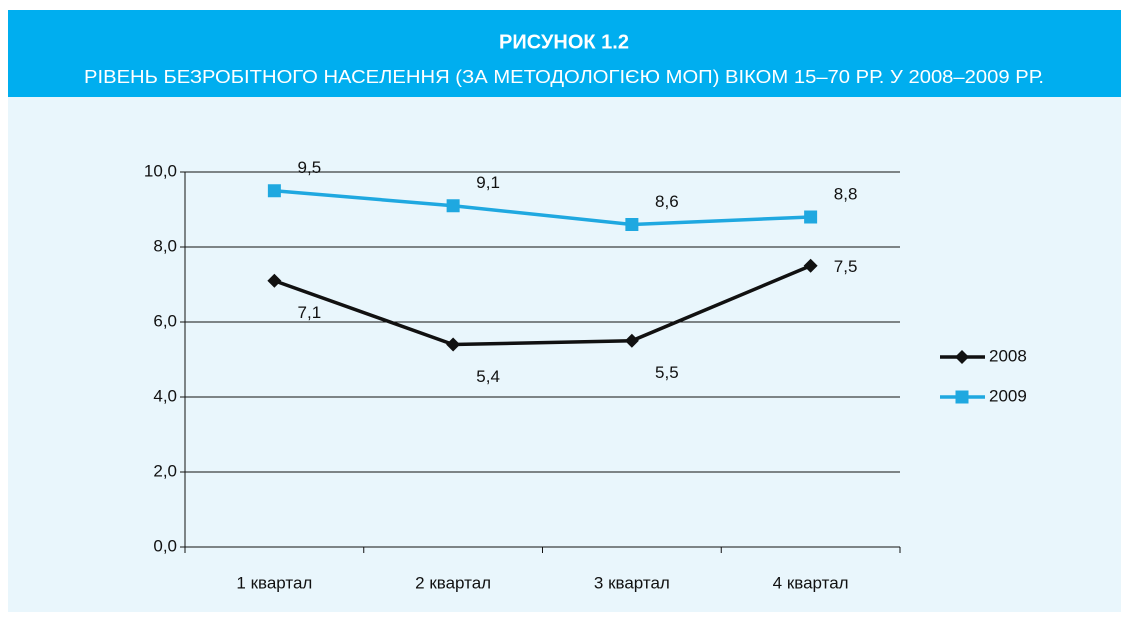  What do you see at coordinates (667, 201) in the screenshot?
I see `data-label: 8,6` at bounding box center [667, 201].